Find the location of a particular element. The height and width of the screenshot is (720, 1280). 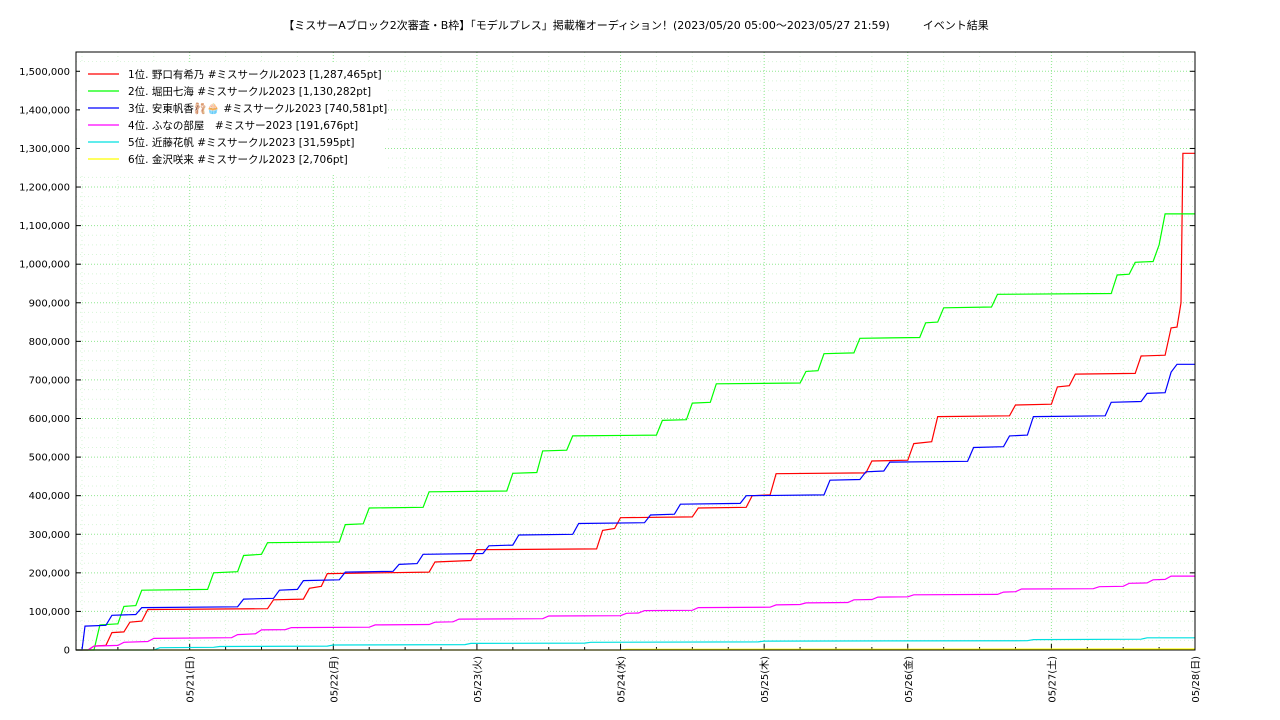

y-tick-label: 1,200,000 is located at coordinates (44, 188).